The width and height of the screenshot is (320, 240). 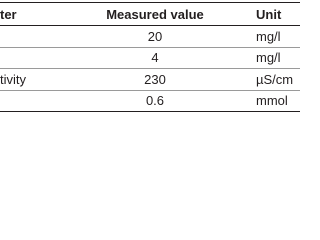 What do you see at coordinates (155, 36) in the screenshot?
I see `value-cell: 20` at bounding box center [155, 36].